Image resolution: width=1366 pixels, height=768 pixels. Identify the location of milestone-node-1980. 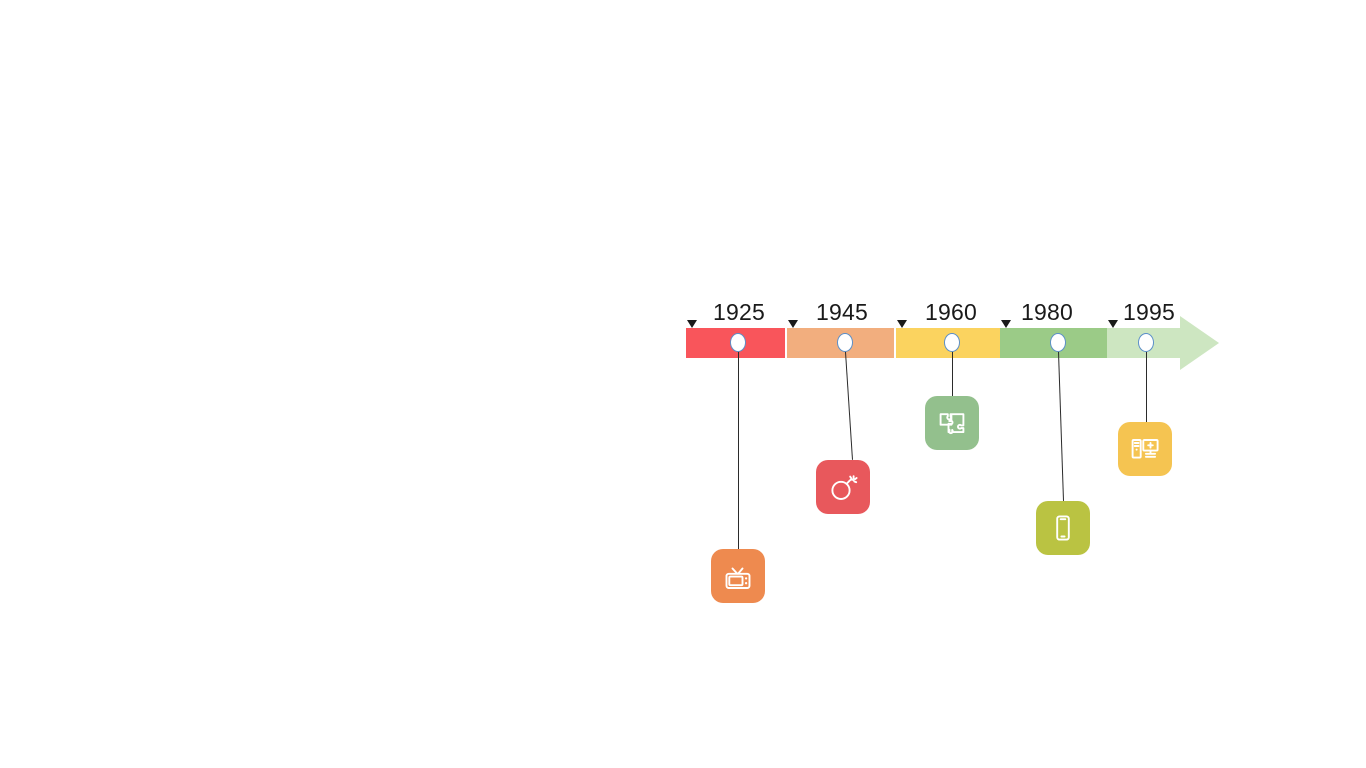
(1058, 342).